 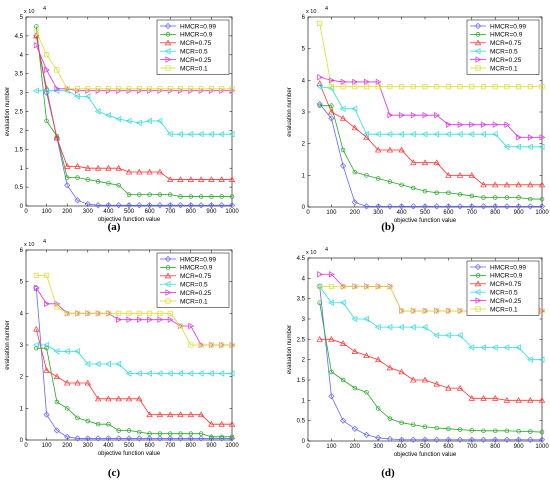 I want to click on y-tick-label: 1.5, so click(x=19, y=150).